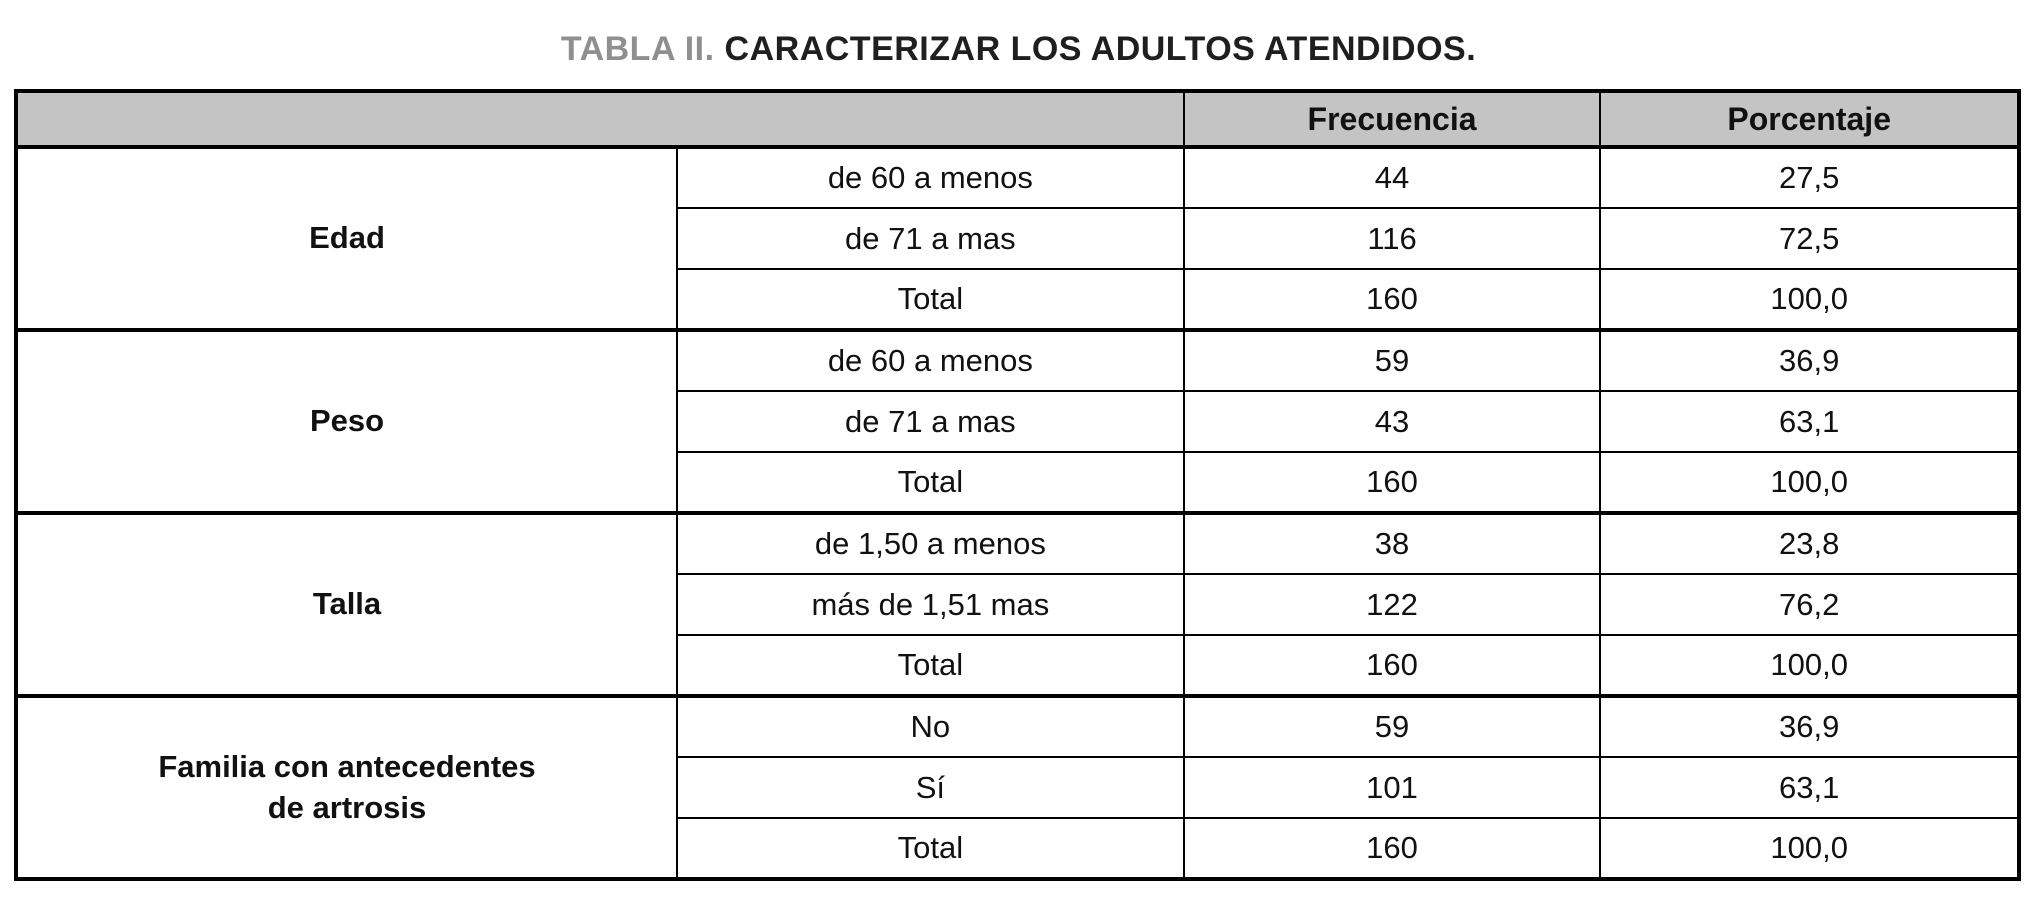 This screenshot has width=2037, height=909. Describe the element at coordinates (1392, 119) in the screenshot. I see `header-frequency: Frecuencia` at that location.